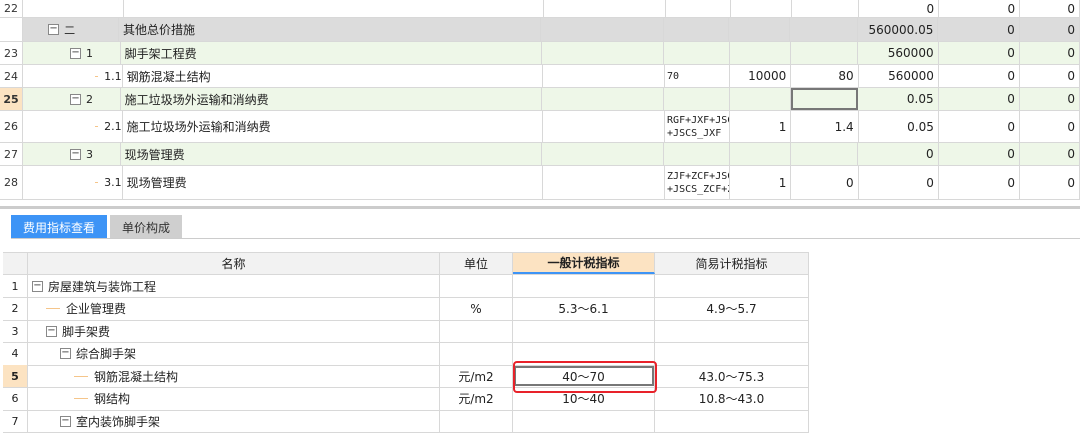  What do you see at coordinates (333, 182) in the screenshot?
I see `name-cell: 现场管理费` at bounding box center [333, 182].